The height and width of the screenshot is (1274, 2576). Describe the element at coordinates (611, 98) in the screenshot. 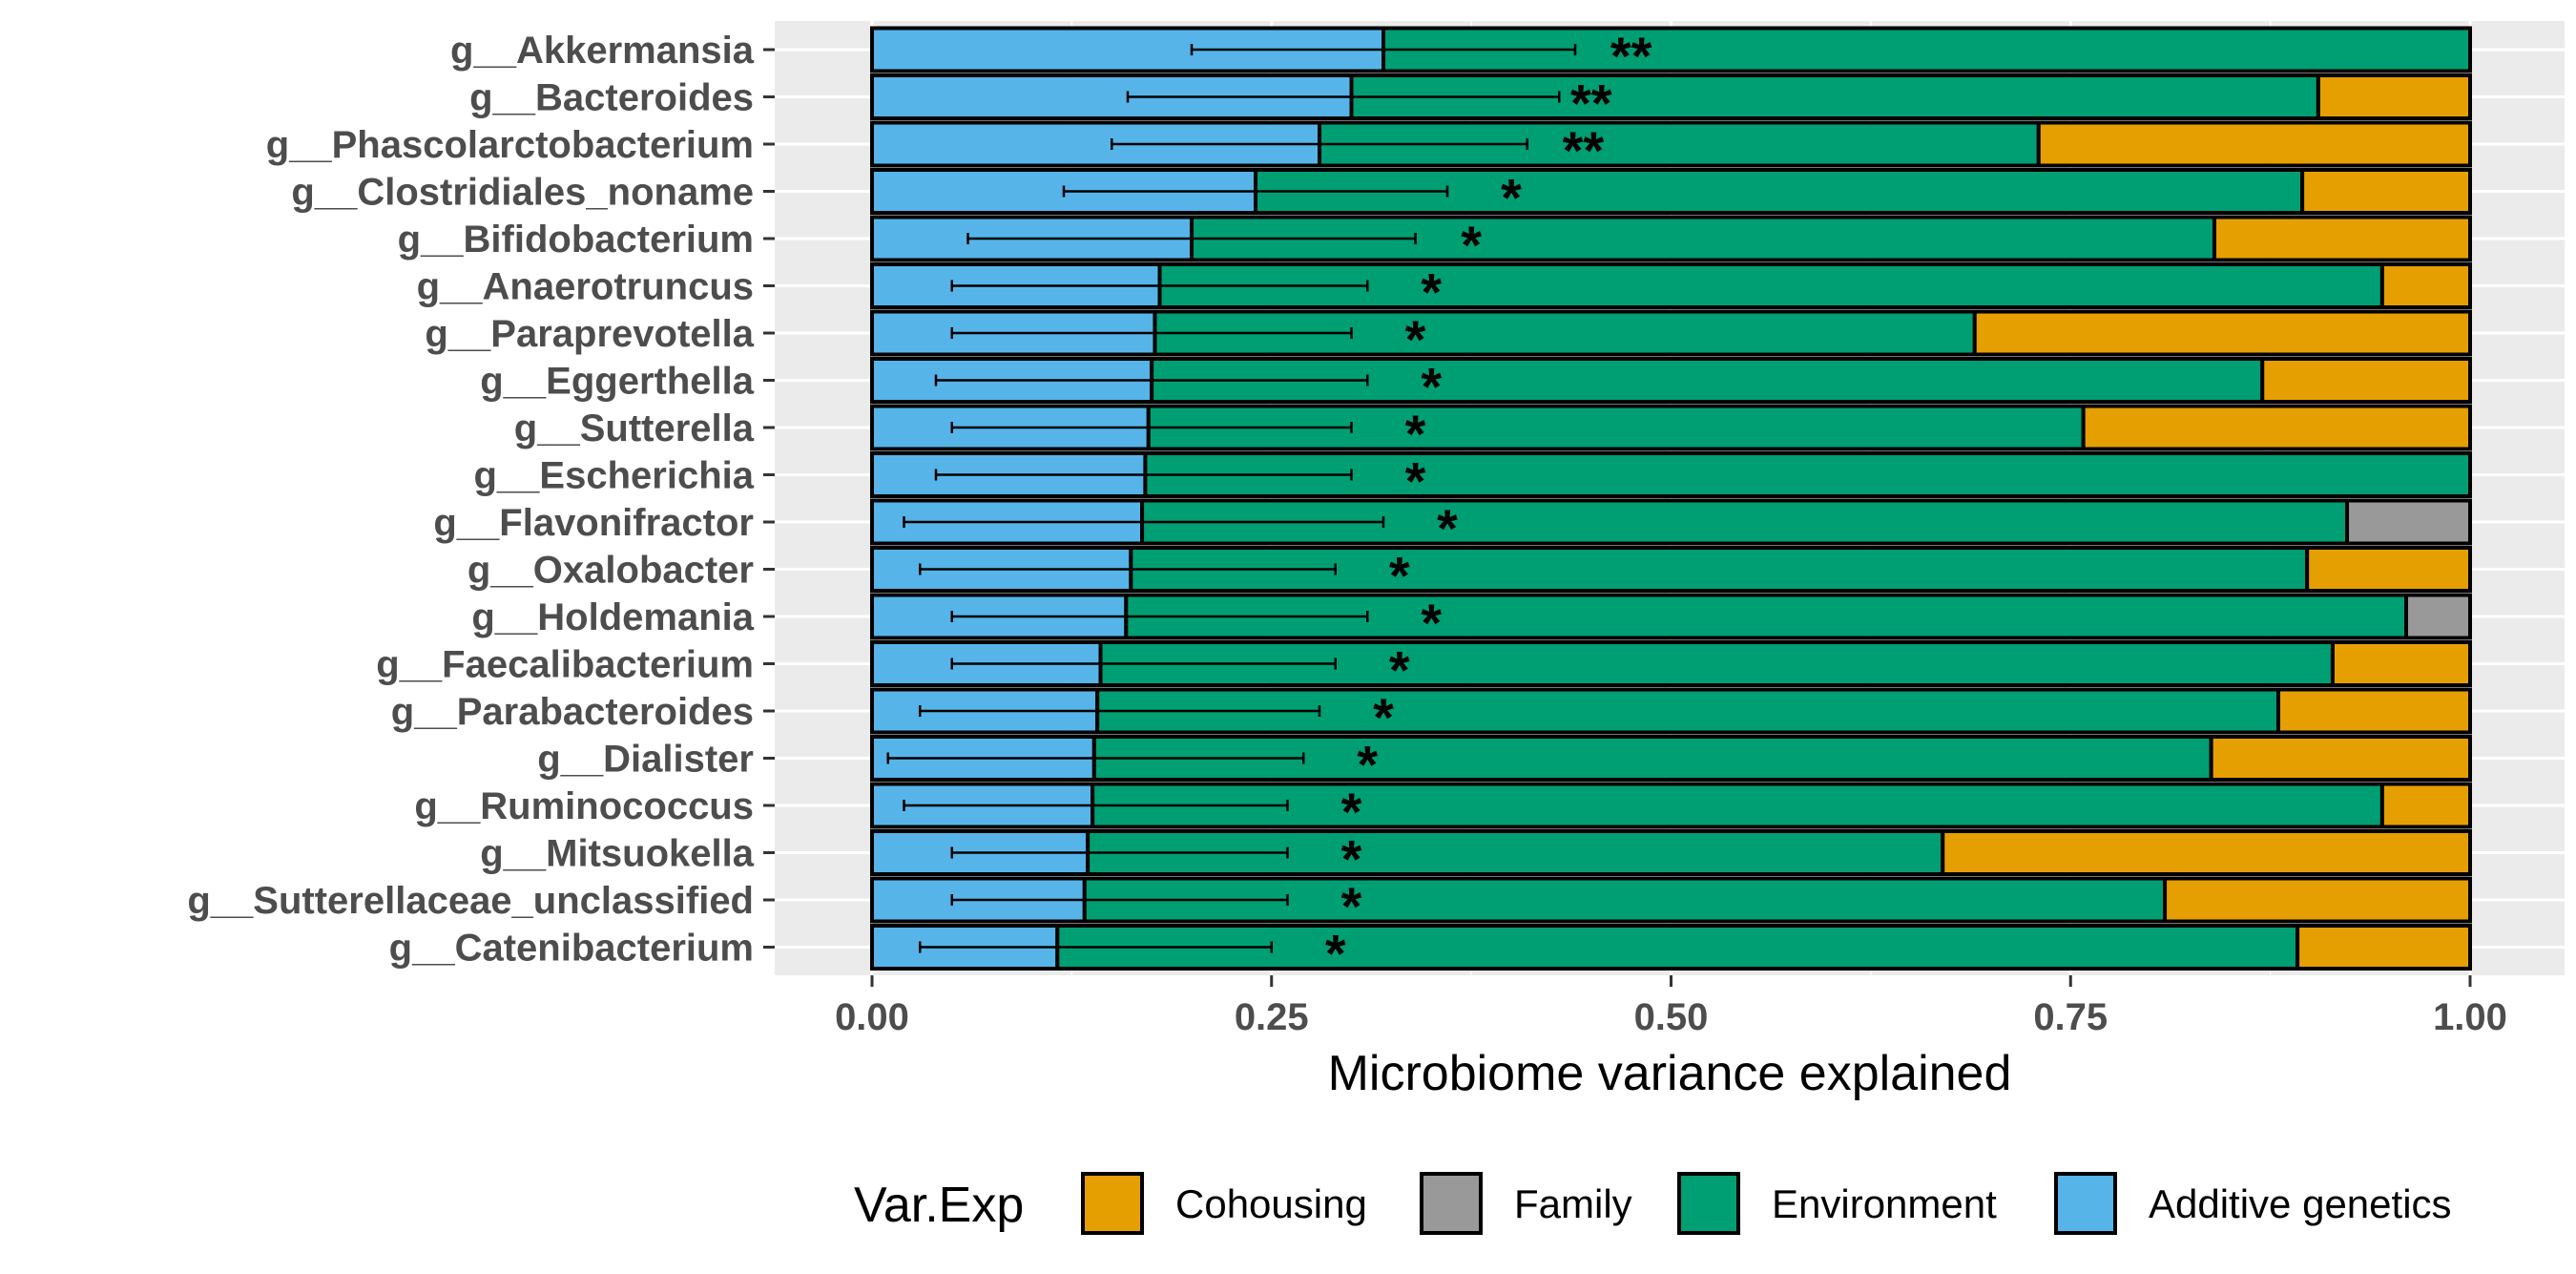

I see `y-tick-label: g__Bacteroides` at that location.